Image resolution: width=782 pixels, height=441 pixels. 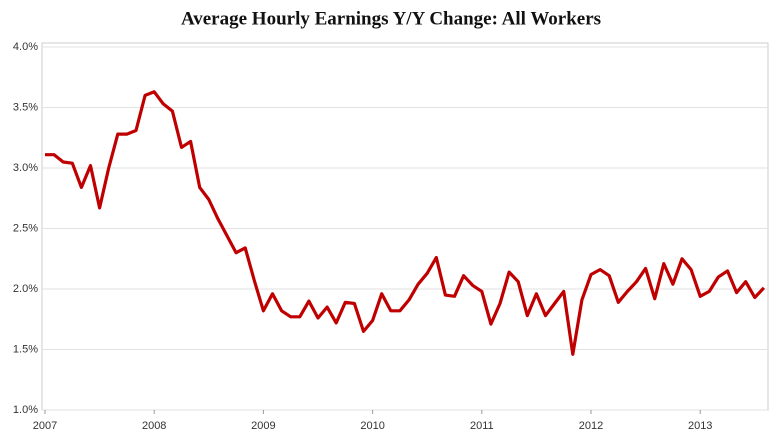 What do you see at coordinates (25, 289) in the screenshot?
I see `y-tick-label: 2.0%` at bounding box center [25, 289].